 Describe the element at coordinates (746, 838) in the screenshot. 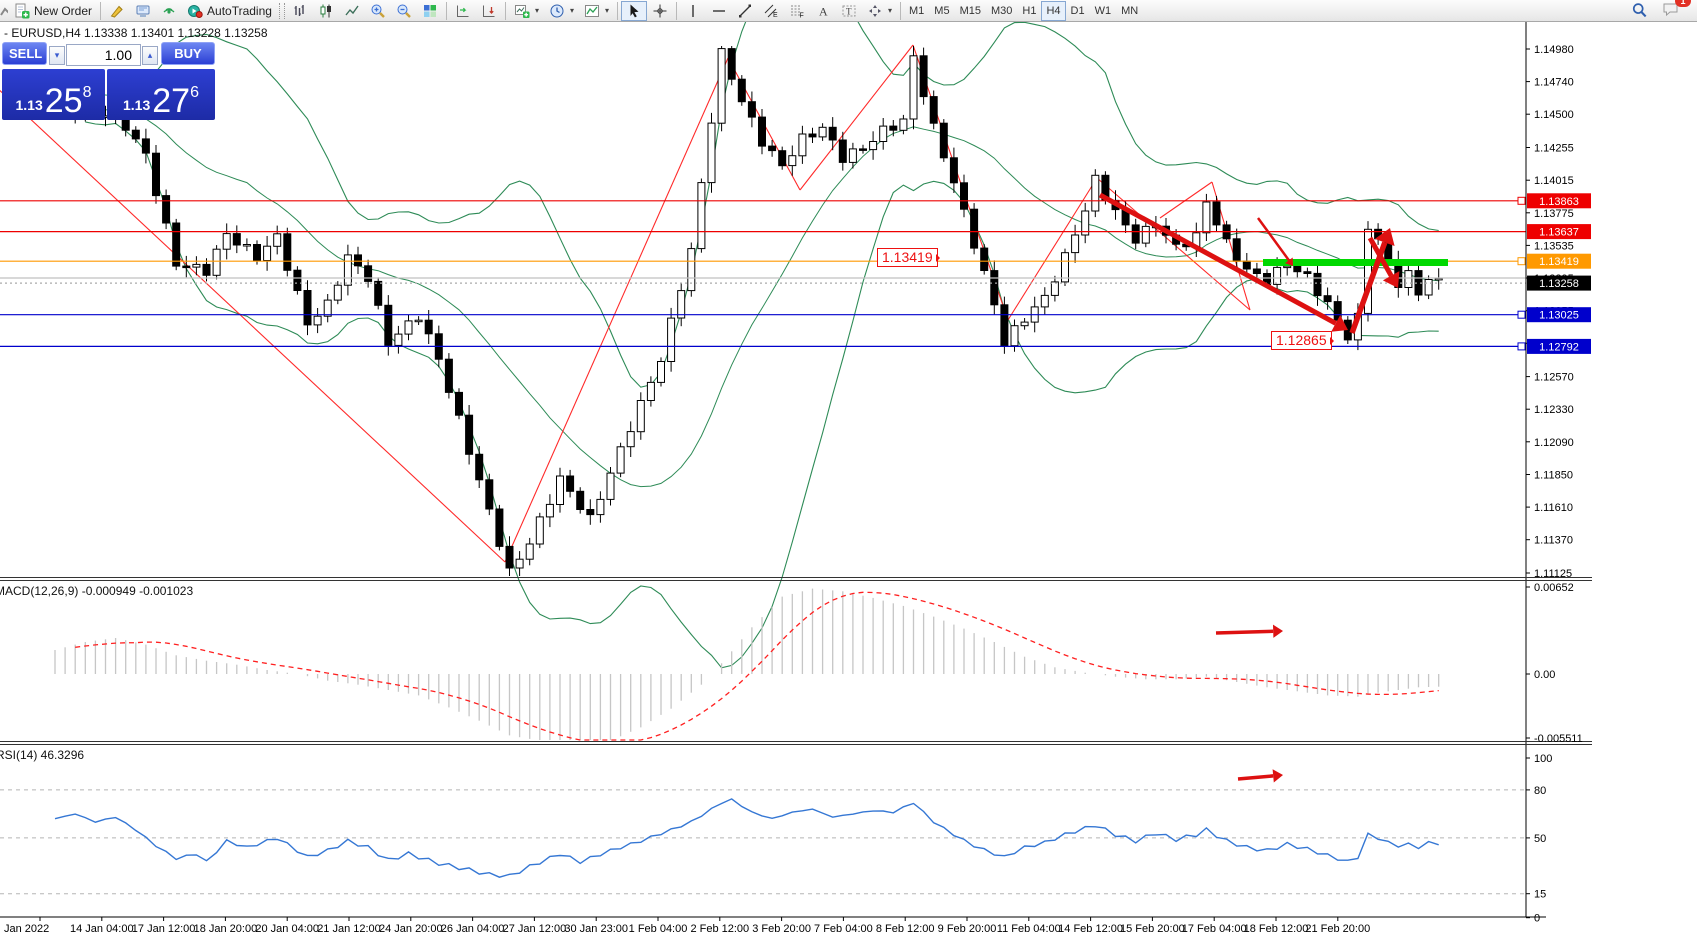

I see `rsi-line` at that location.